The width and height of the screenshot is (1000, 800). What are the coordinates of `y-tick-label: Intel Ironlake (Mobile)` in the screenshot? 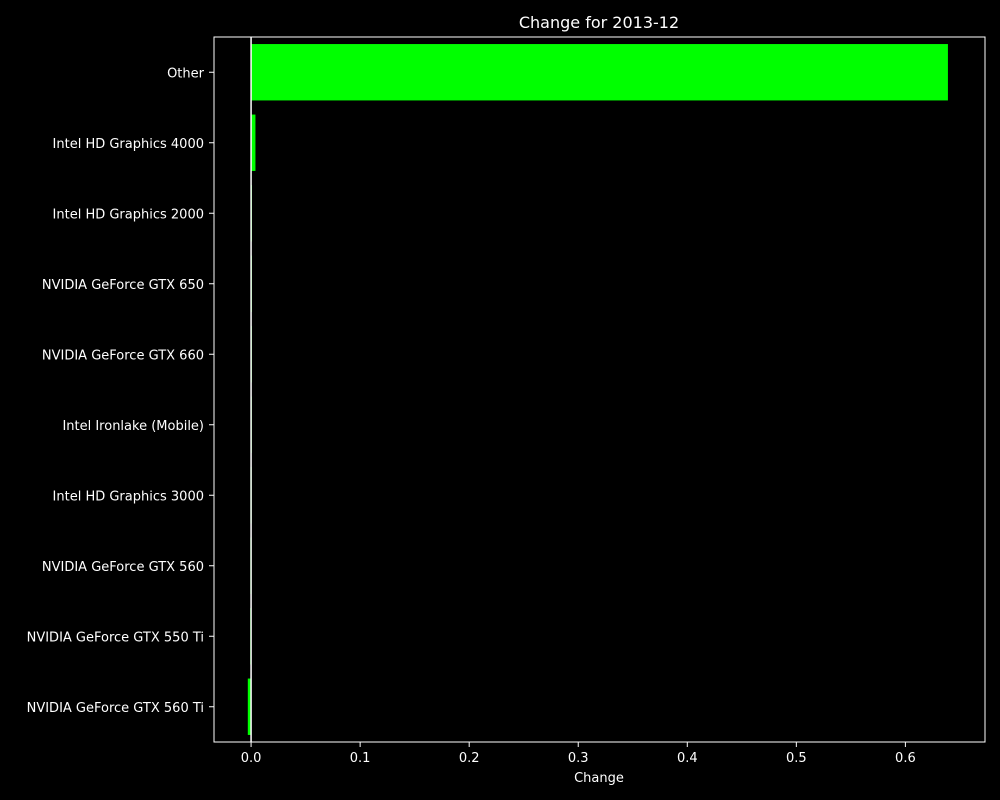 It's located at (133, 426).